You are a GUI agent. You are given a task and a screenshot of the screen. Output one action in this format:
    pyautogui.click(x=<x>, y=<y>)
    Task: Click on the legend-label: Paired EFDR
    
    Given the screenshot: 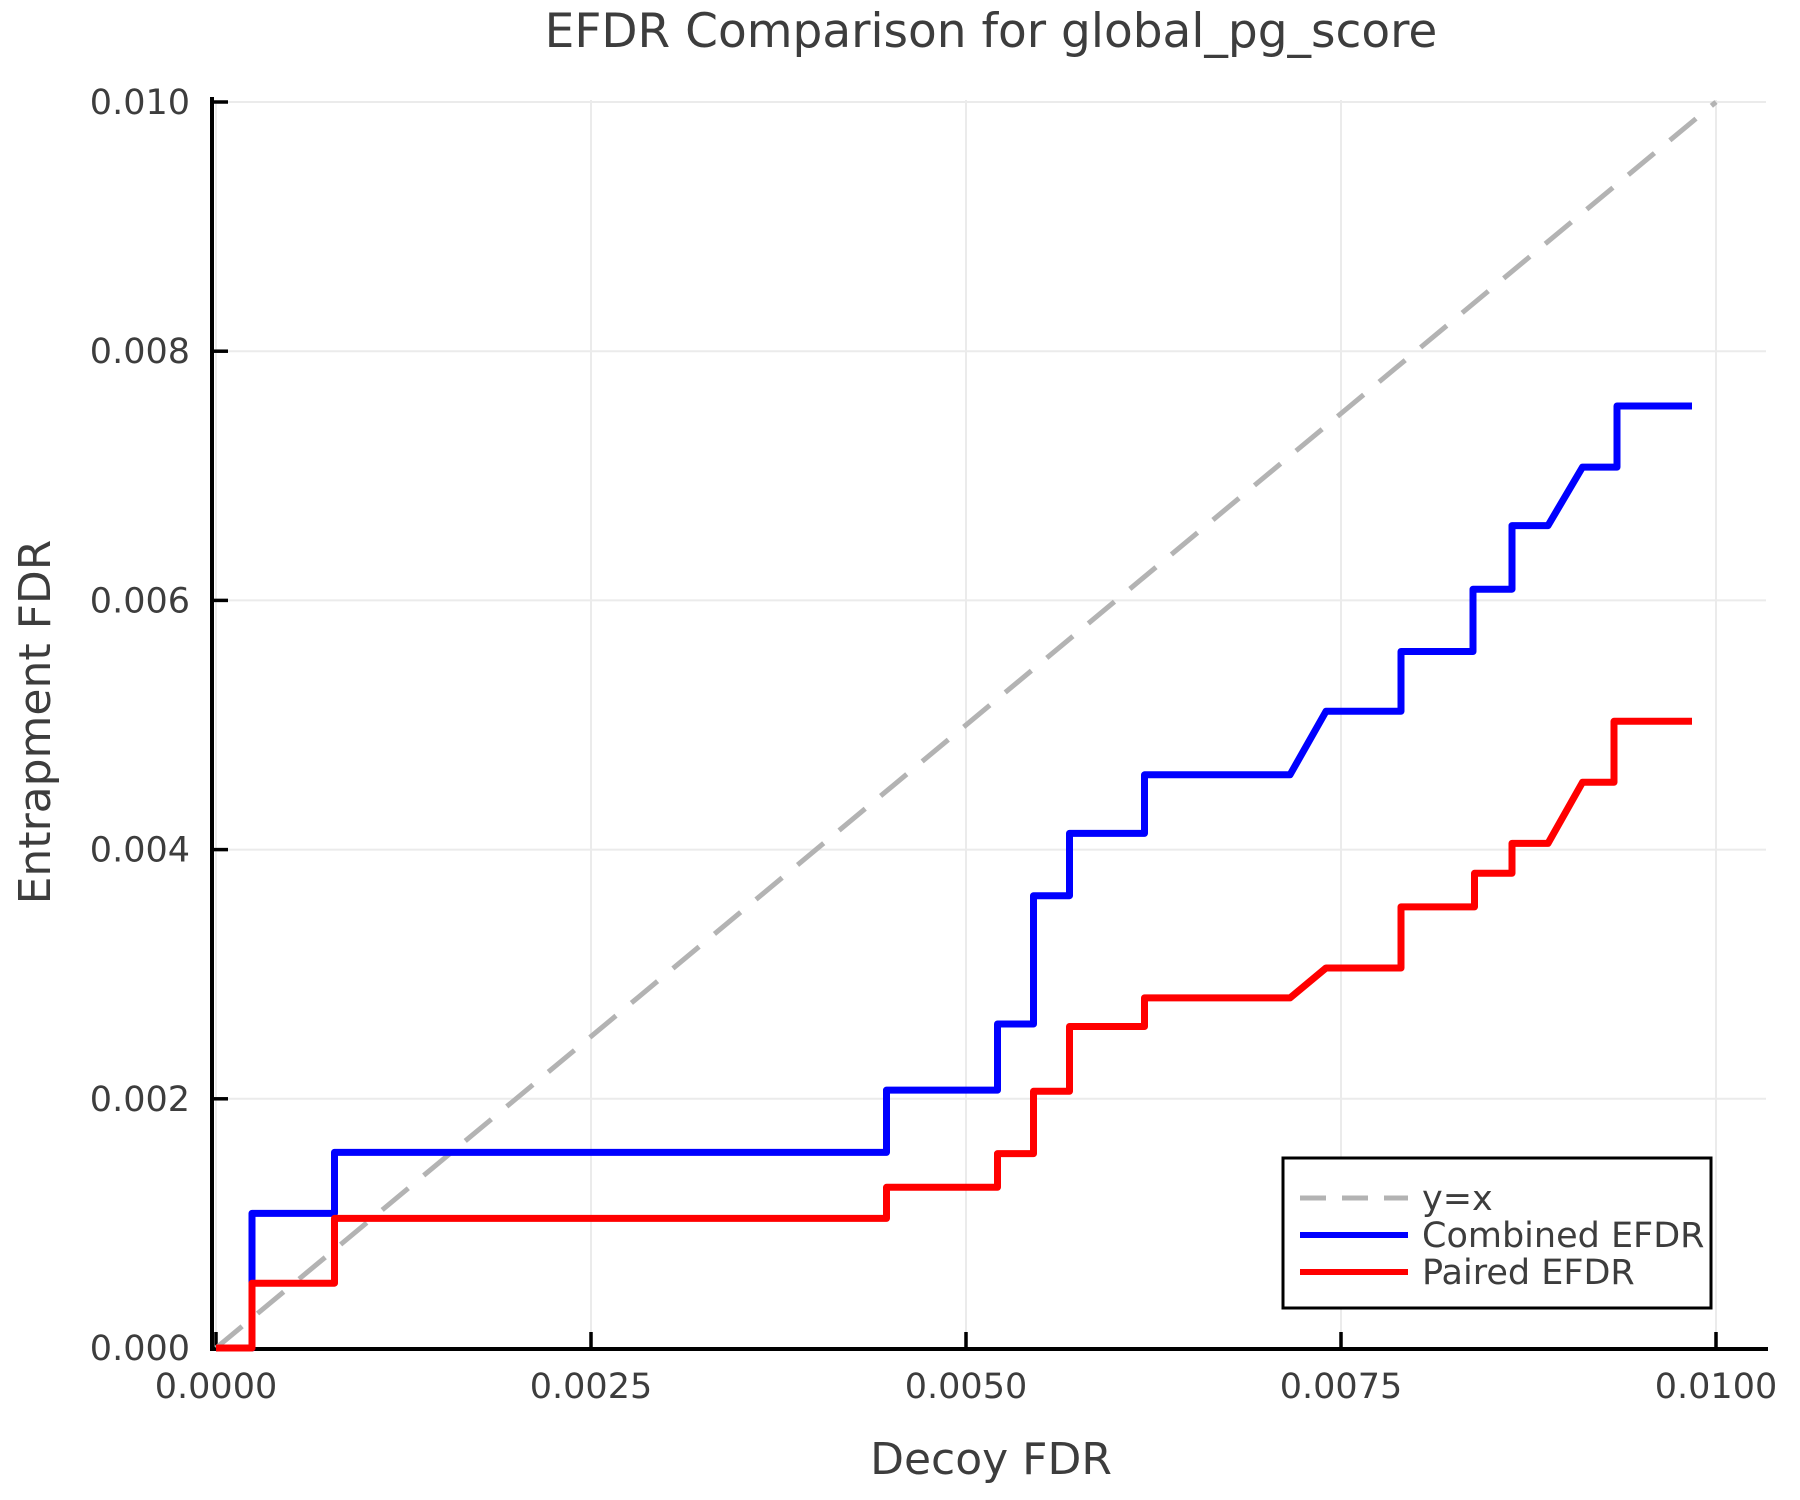 What is the action you would take?
    pyautogui.click(x=1528, y=1273)
    